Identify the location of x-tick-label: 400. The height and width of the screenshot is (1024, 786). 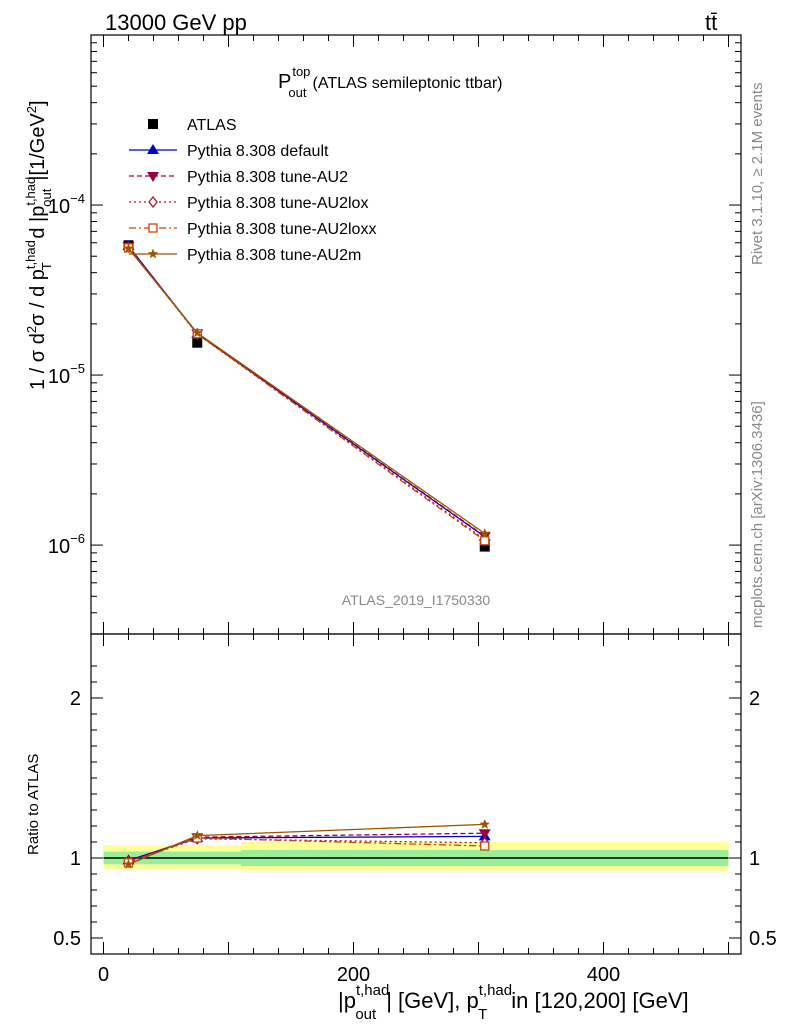
(603, 975).